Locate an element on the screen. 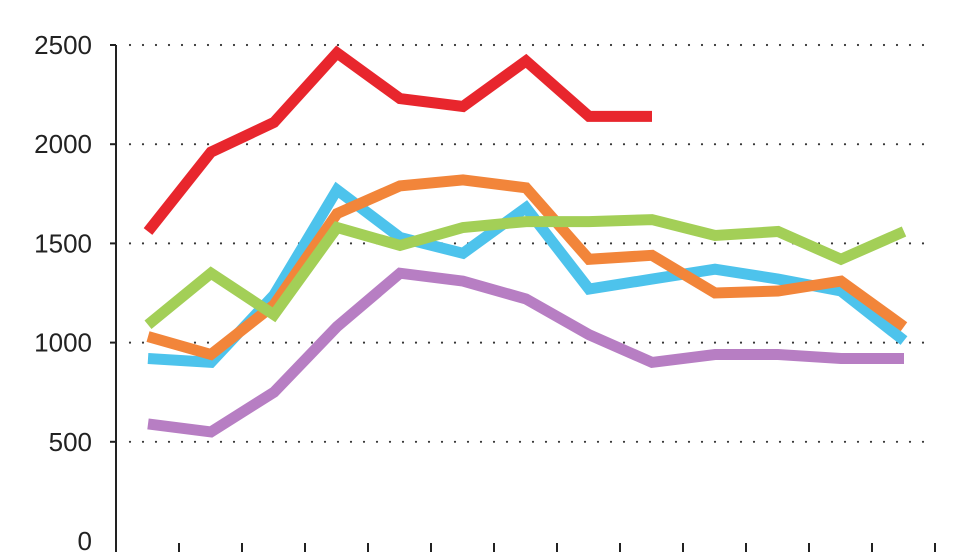 The width and height of the screenshot is (980, 552). y-tick-label-2000: 2000 is located at coordinates (63, 144).